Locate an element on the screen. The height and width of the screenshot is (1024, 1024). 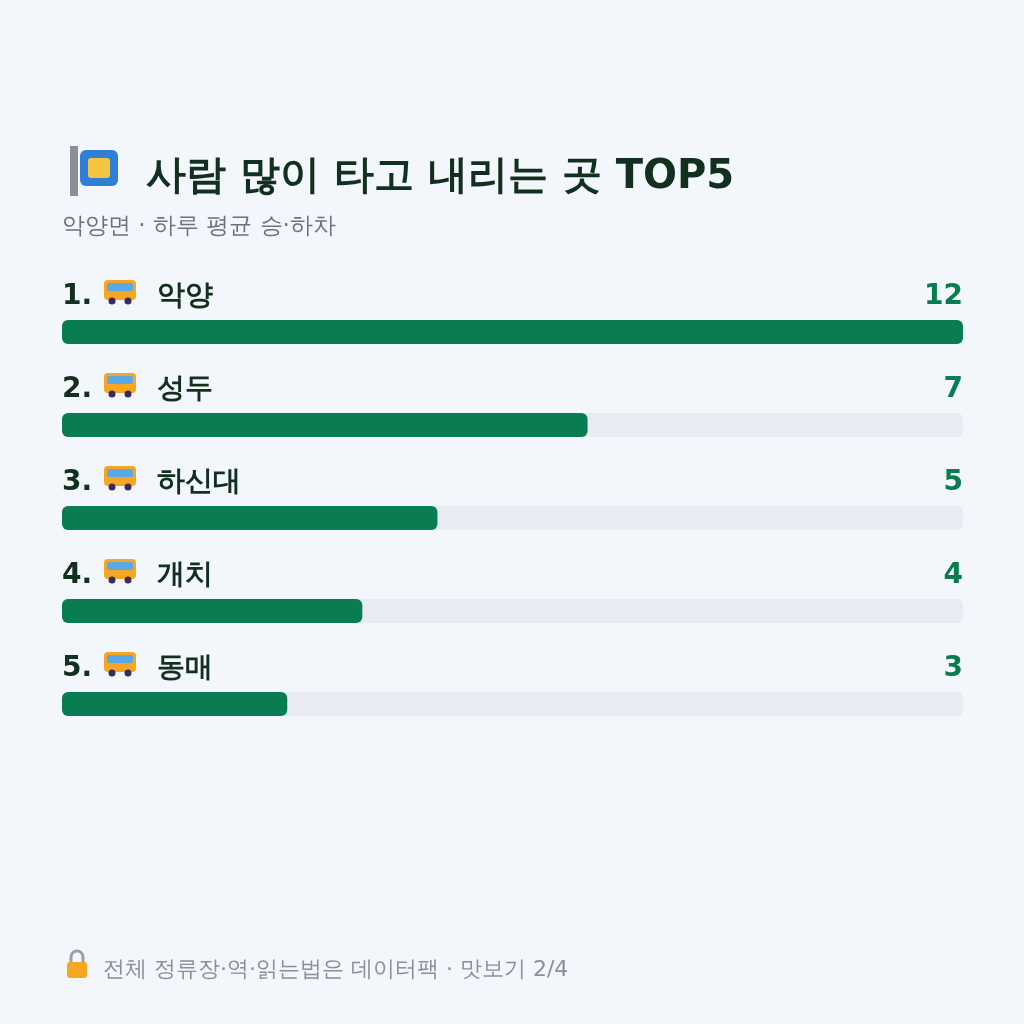
text: 전체 정류장·역·읽는법은 데이터팩 · 맛보기 2/4 is located at coordinates (336, 968).